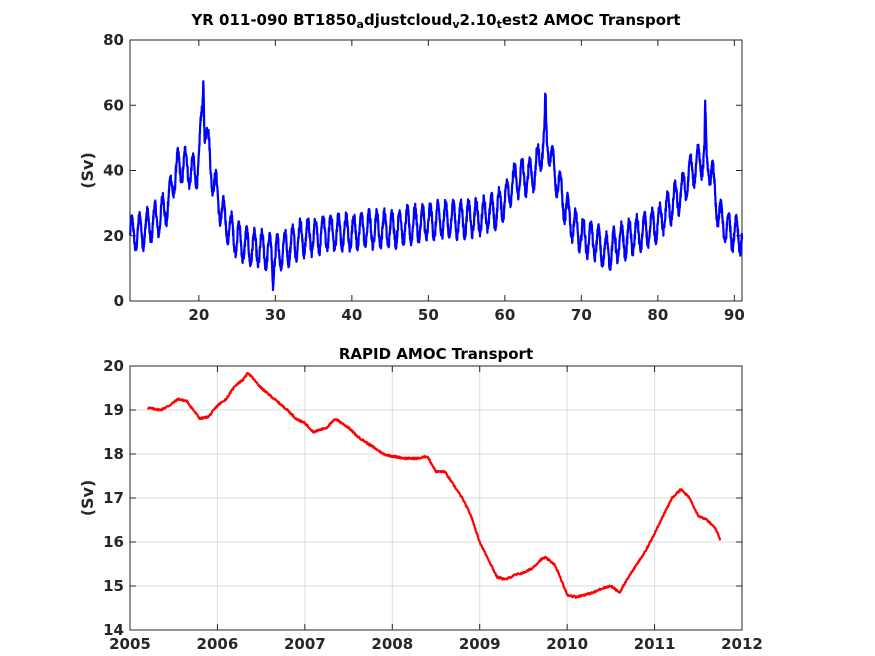  I want to click on x-tick-label: 40, so click(351, 315).